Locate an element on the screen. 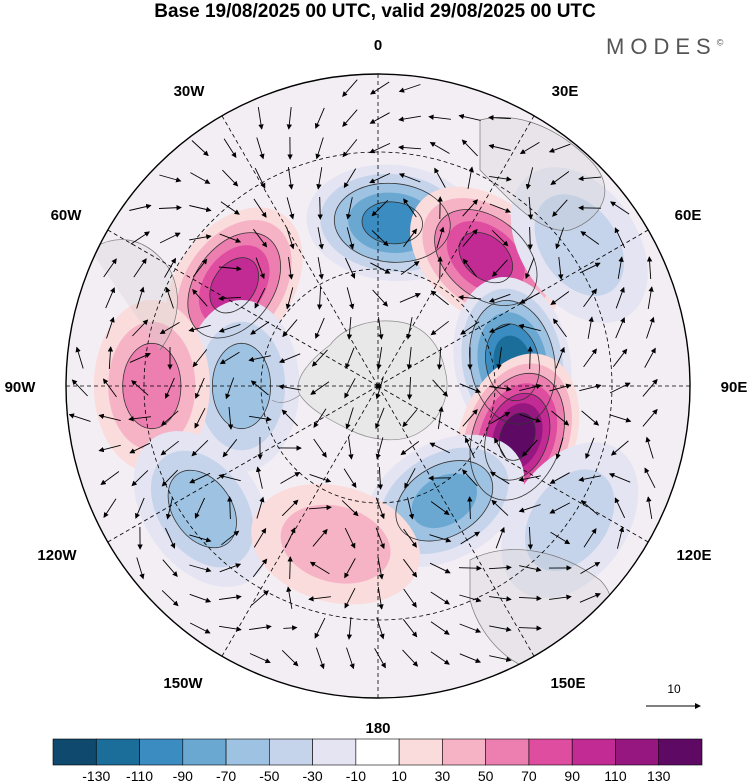  label-lon-30w: 30W is located at coordinates (190, 91).